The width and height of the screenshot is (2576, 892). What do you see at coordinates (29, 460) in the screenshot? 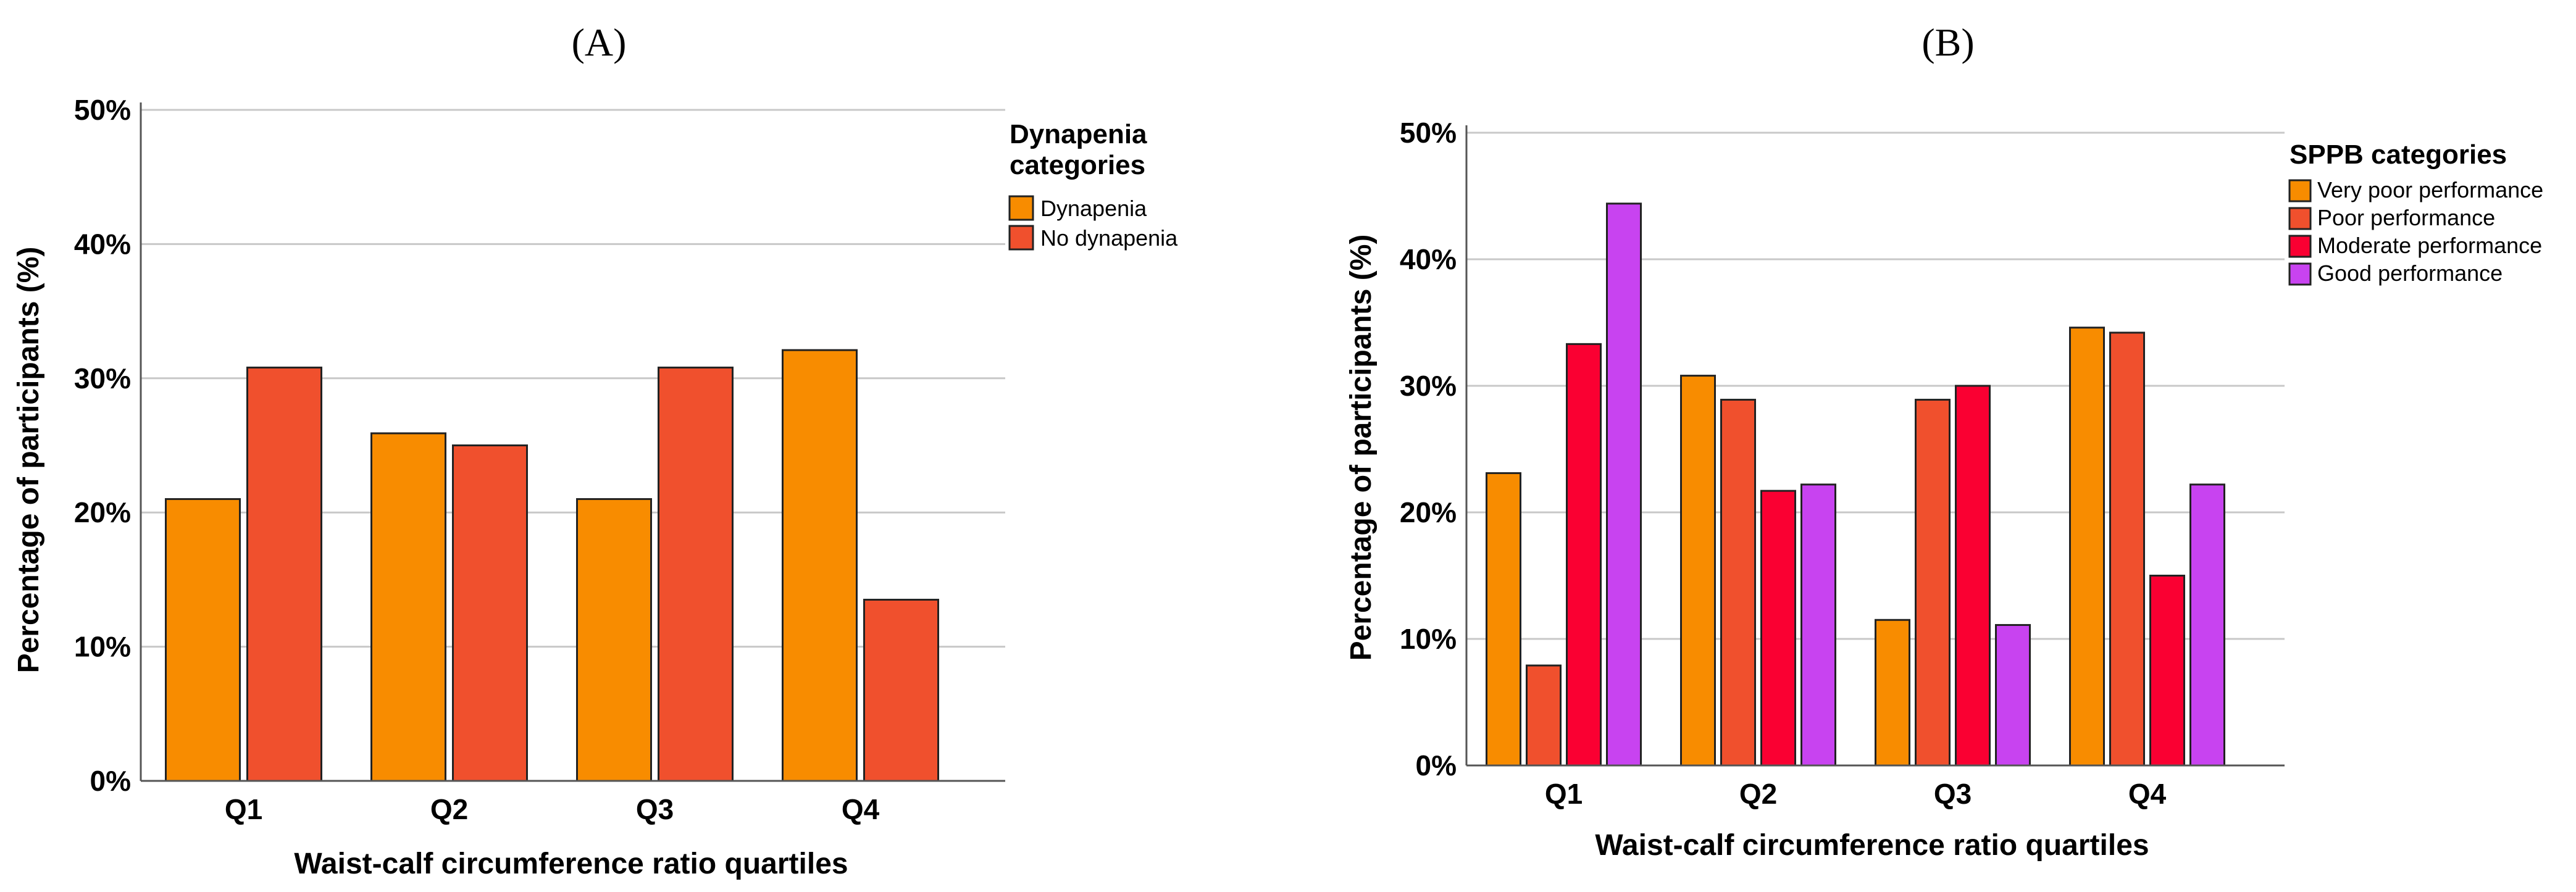
I see `y-axis-title-a: Percentage of participants (%)` at bounding box center [29, 460].